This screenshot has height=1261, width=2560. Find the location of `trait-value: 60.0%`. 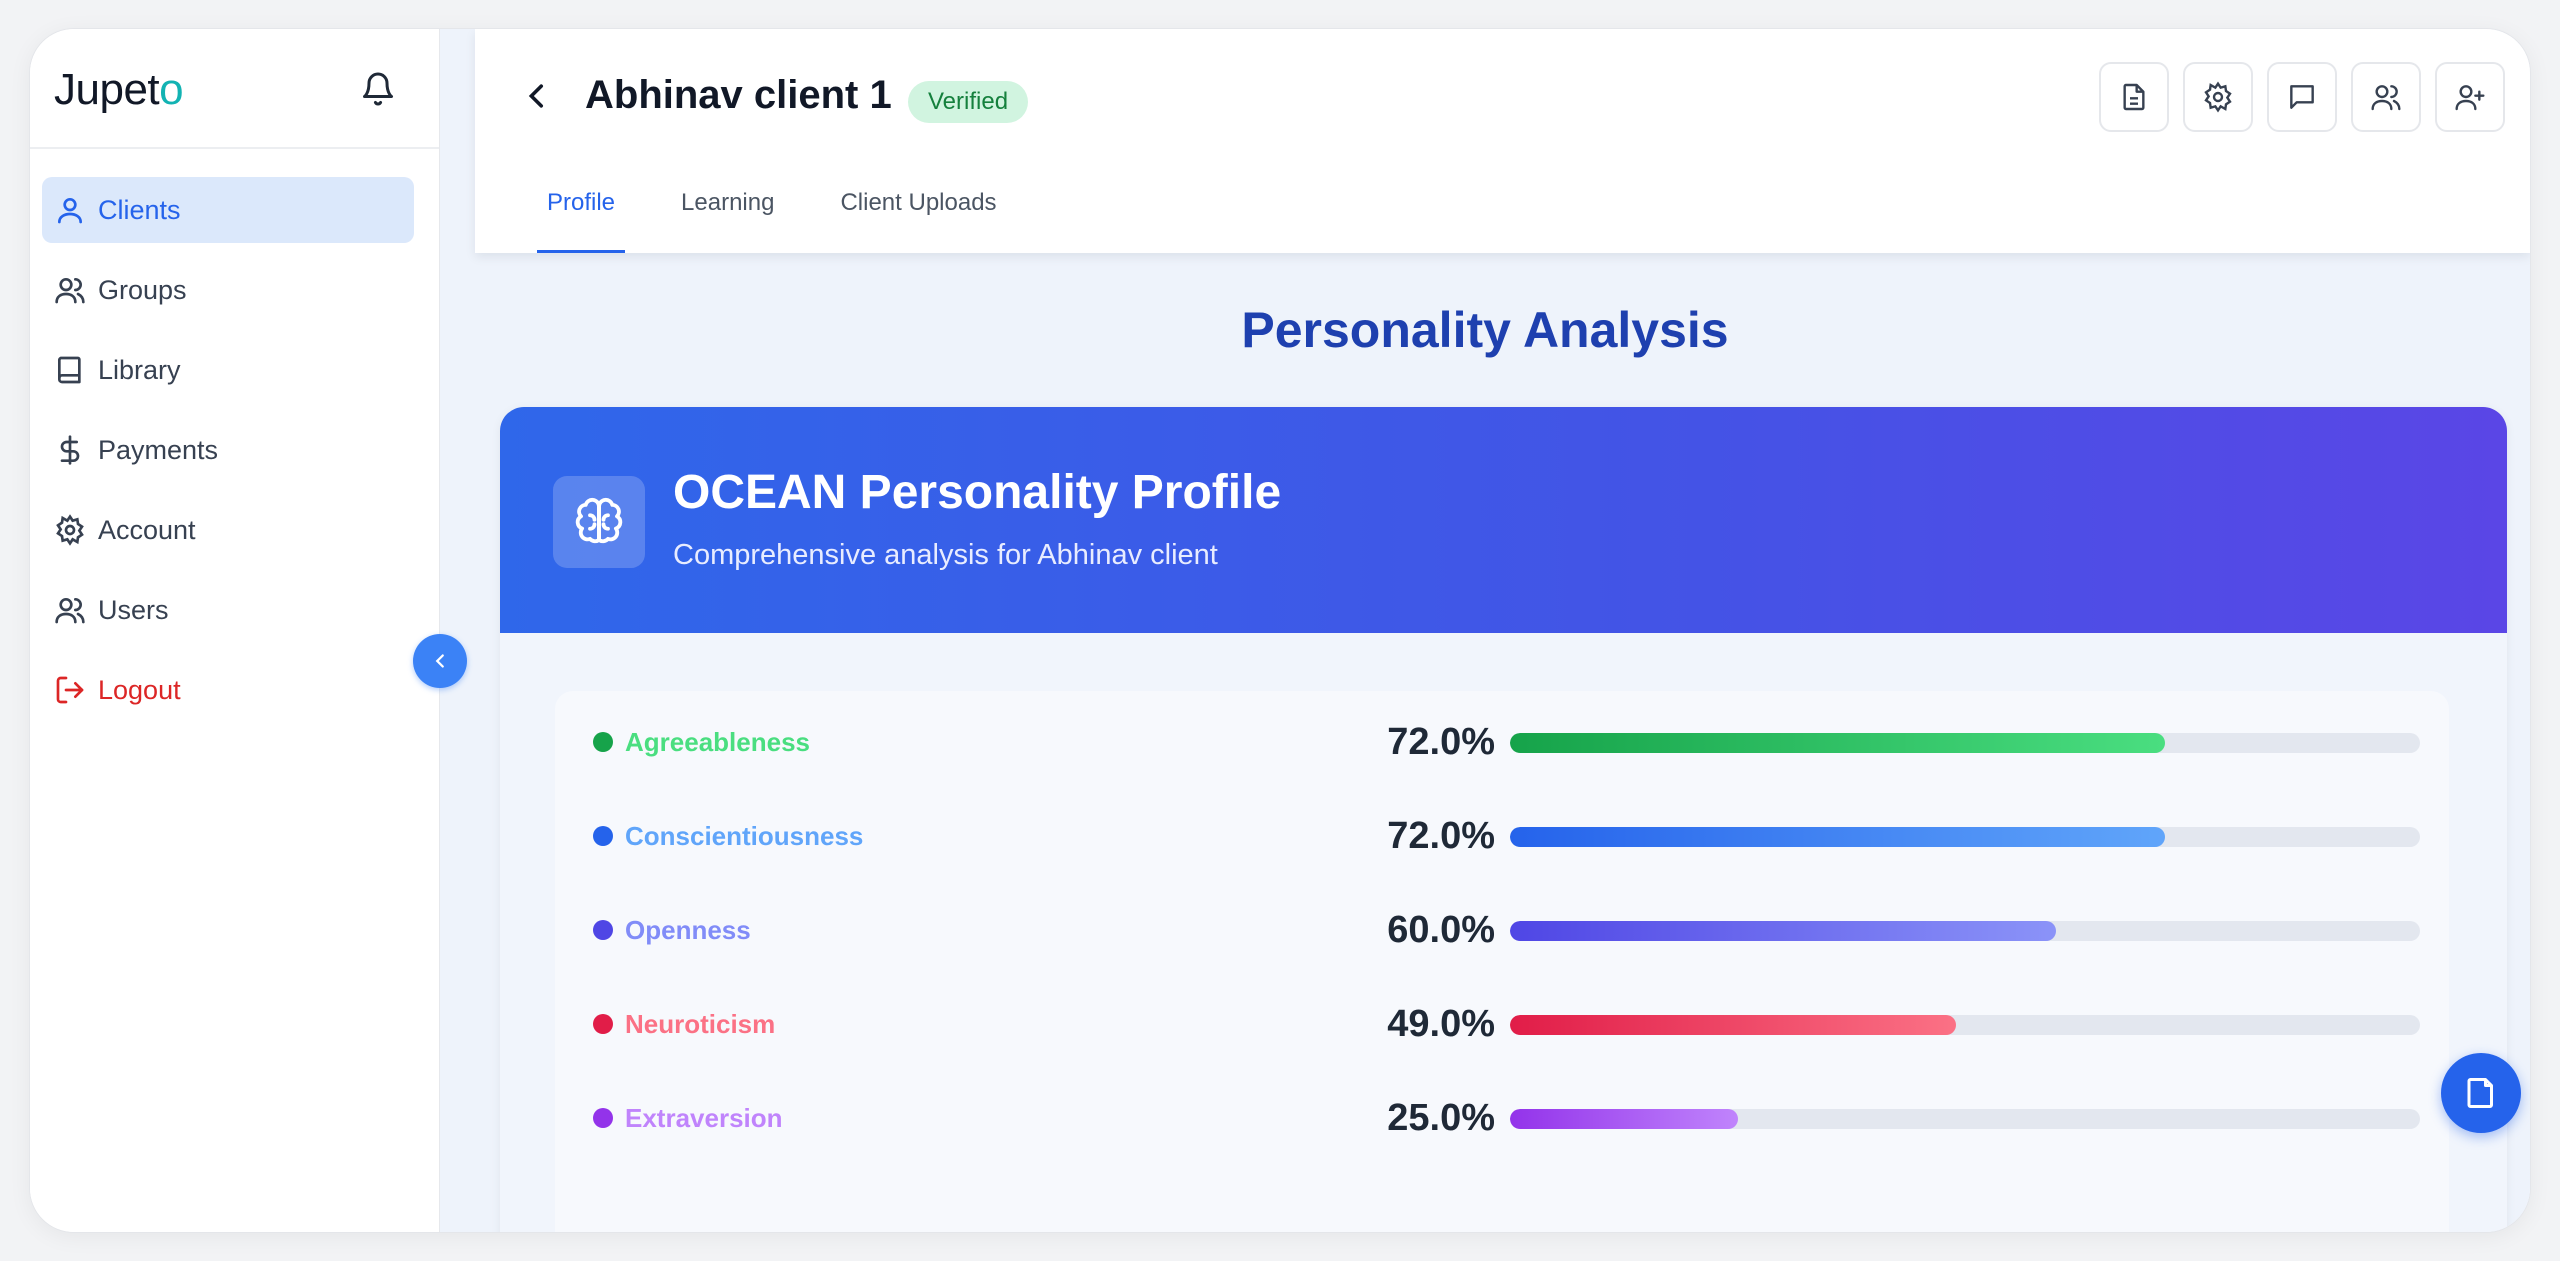

trait-value: 60.0% is located at coordinates (1441, 930).